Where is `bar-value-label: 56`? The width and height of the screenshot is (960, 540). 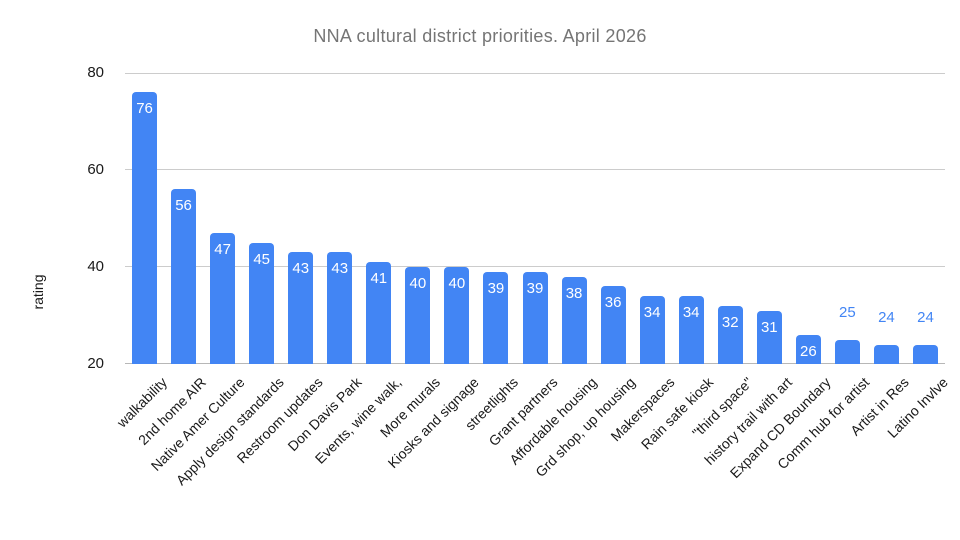 bar-value-label: 56 is located at coordinates (183, 206).